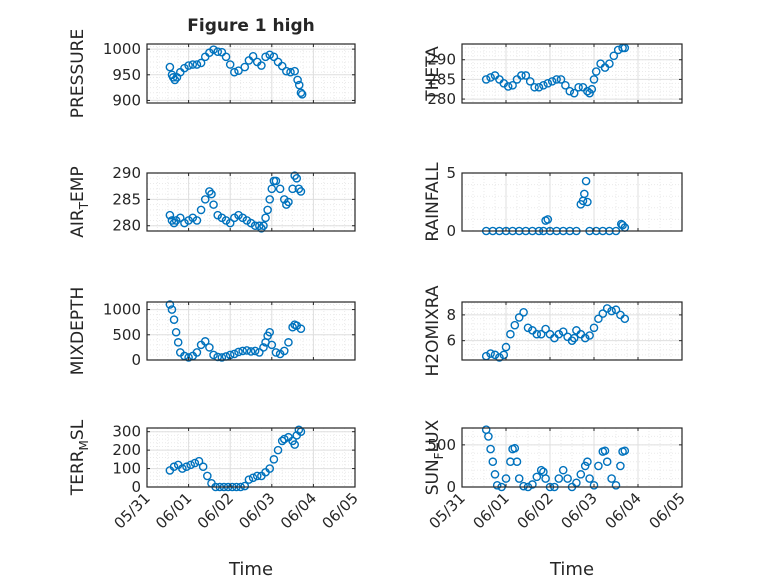 This screenshot has width=778, height=588. What do you see at coordinates (451, 173) in the screenshot?
I see `y-tick-label: 5` at bounding box center [451, 173].